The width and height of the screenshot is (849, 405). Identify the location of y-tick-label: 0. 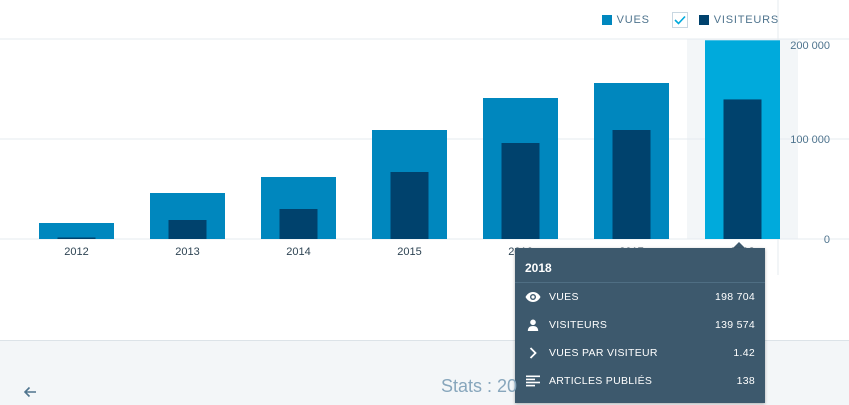
(827, 240).